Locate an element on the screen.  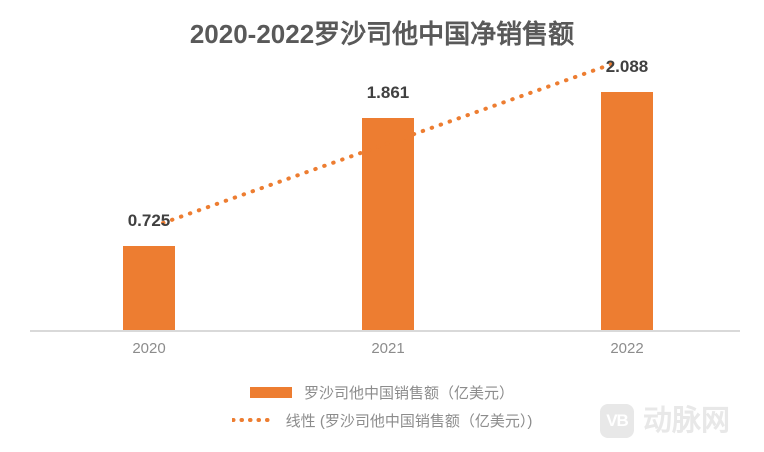
legend-dotted-line-icon is located at coordinates (252, 420).